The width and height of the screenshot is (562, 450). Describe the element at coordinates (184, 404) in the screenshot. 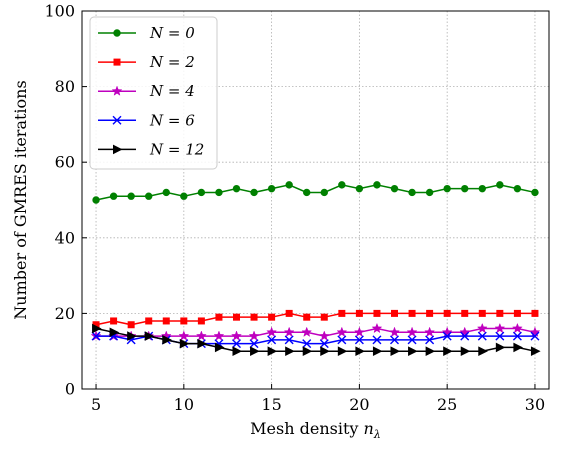

I see `x-tick-label: 10` at that location.